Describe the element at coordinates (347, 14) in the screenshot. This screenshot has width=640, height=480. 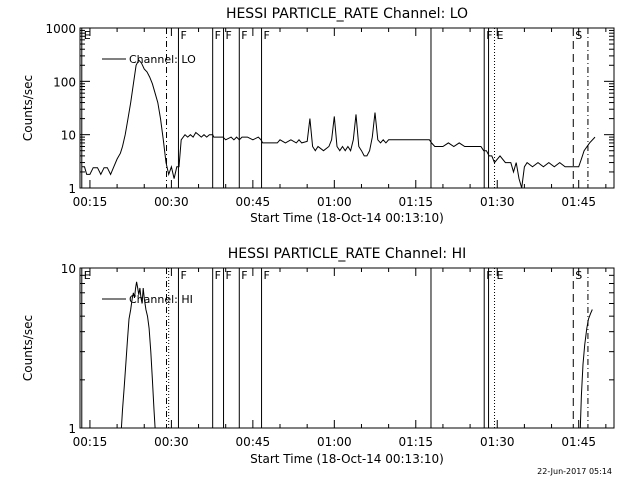
I see `chart-title: HESSI PARTICLE_RATE Channel: LO` at that location.